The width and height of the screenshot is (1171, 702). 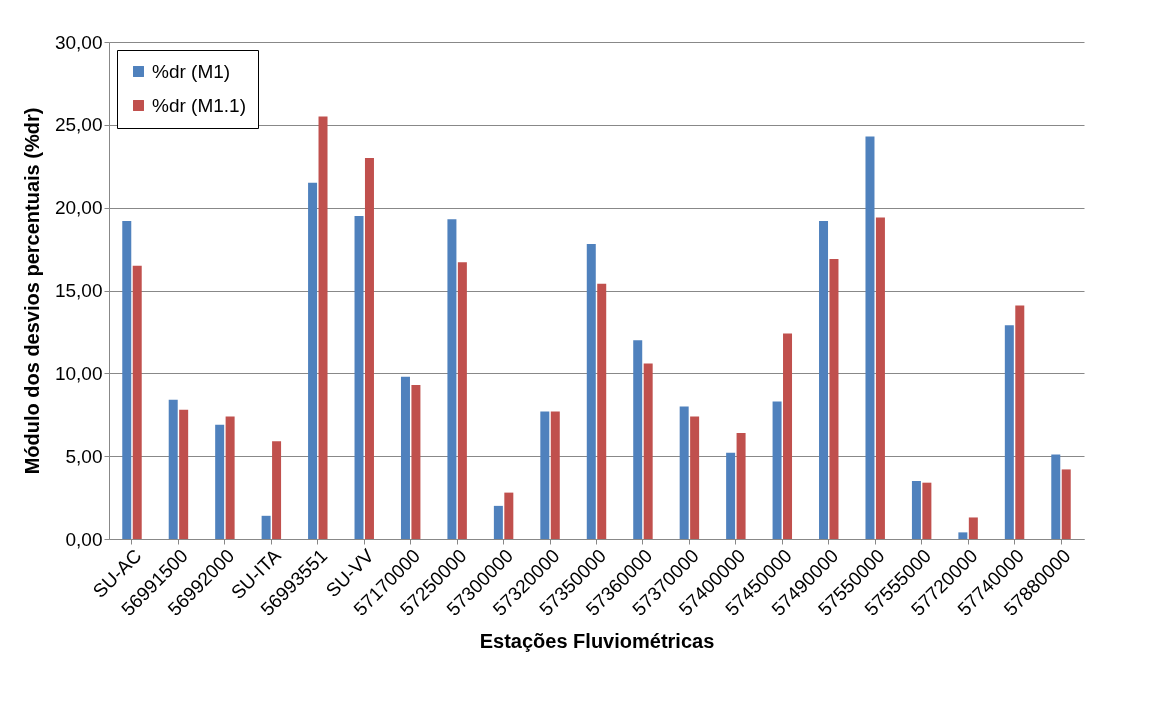 I want to click on y-tick-label: 20,00, so click(x=78, y=208).